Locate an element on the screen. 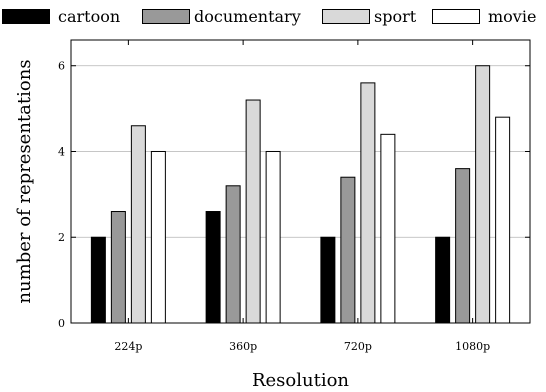 This screenshot has width=546, height=392. y-tick-label: 6 is located at coordinates (61, 66).